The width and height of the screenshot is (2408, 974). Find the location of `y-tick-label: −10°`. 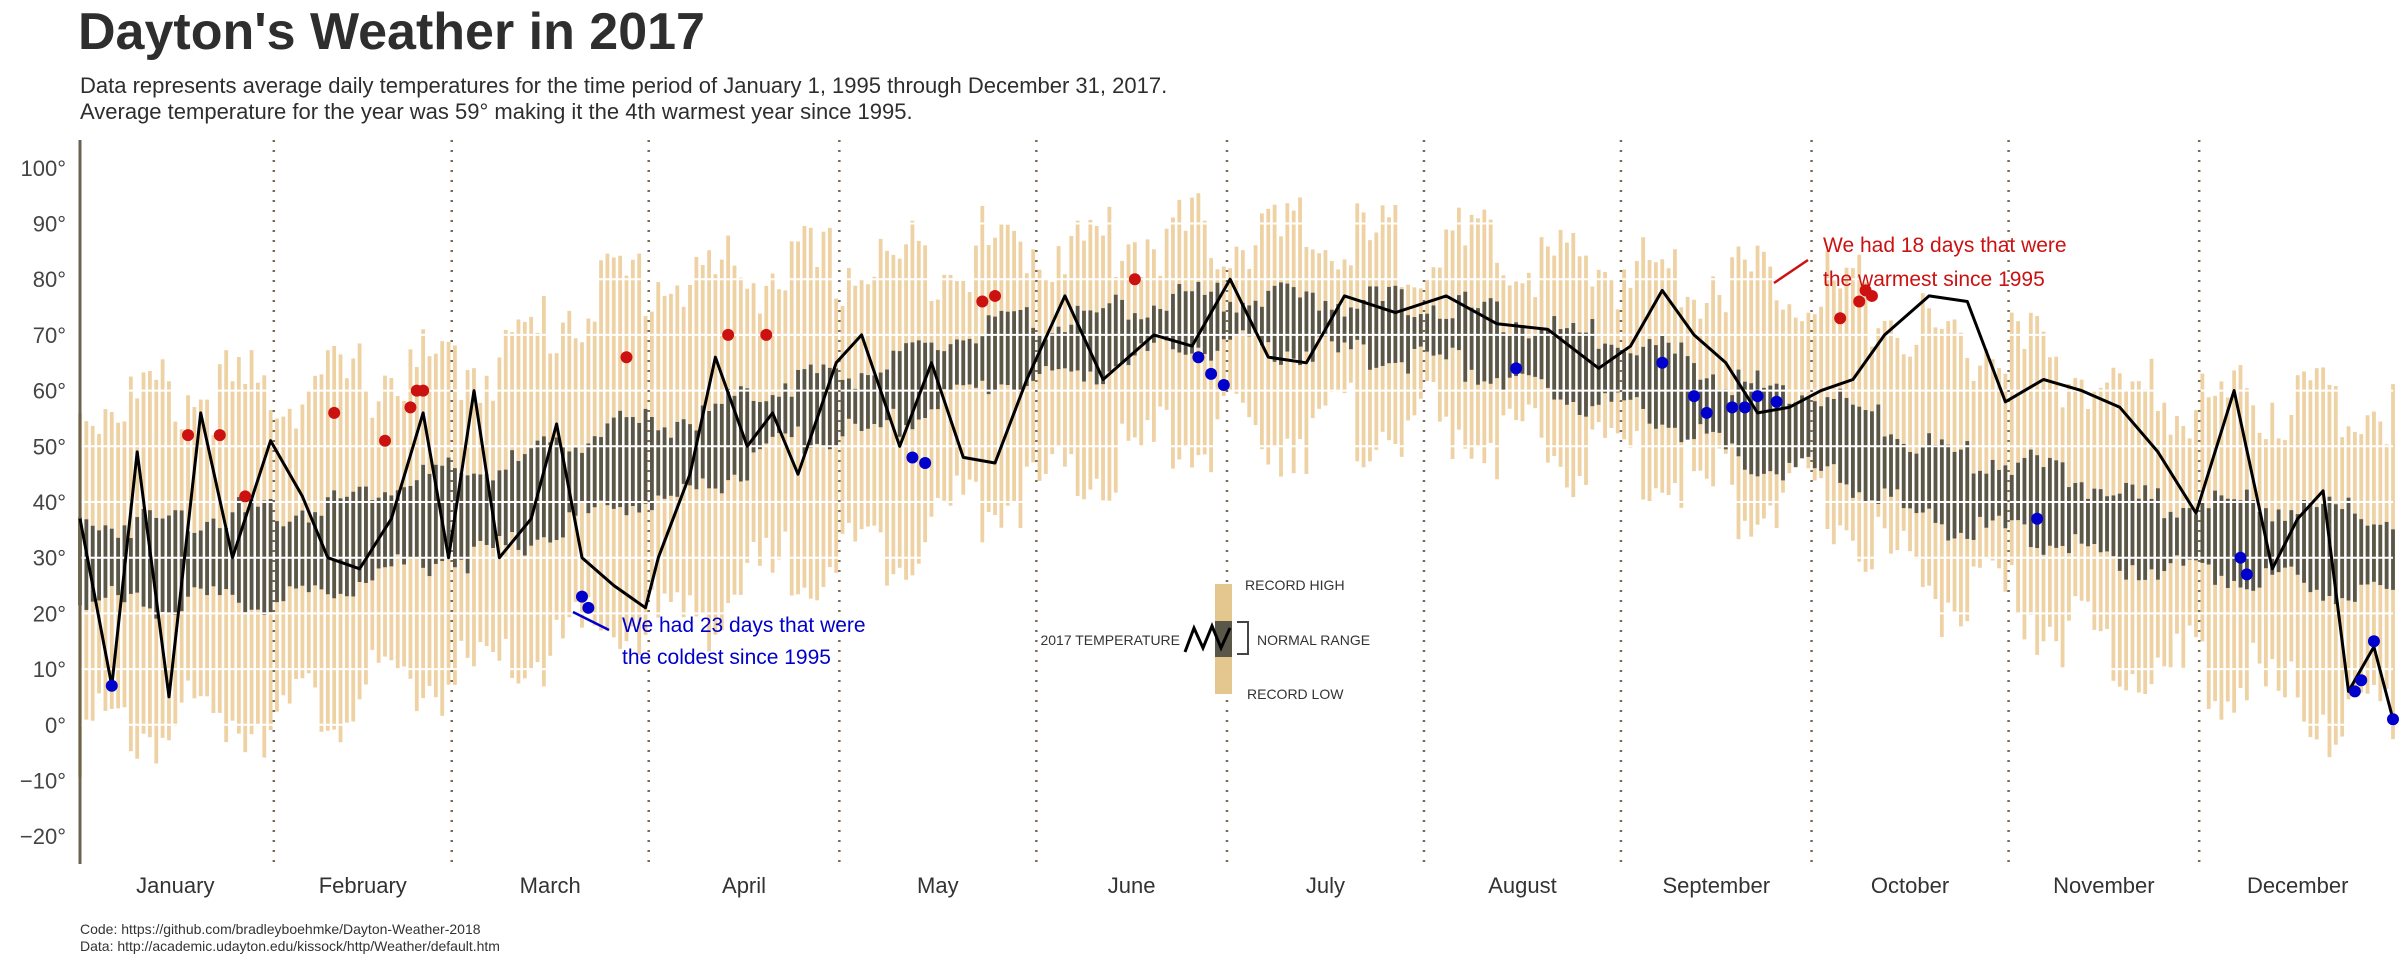

y-tick-label: −10° is located at coordinates (43, 780).